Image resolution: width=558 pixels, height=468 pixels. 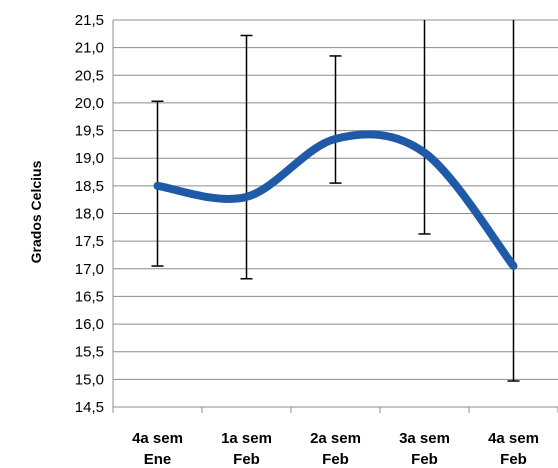 What do you see at coordinates (158, 459) in the screenshot?
I see `x-tick-label: Ene` at bounding box center [158, 459].